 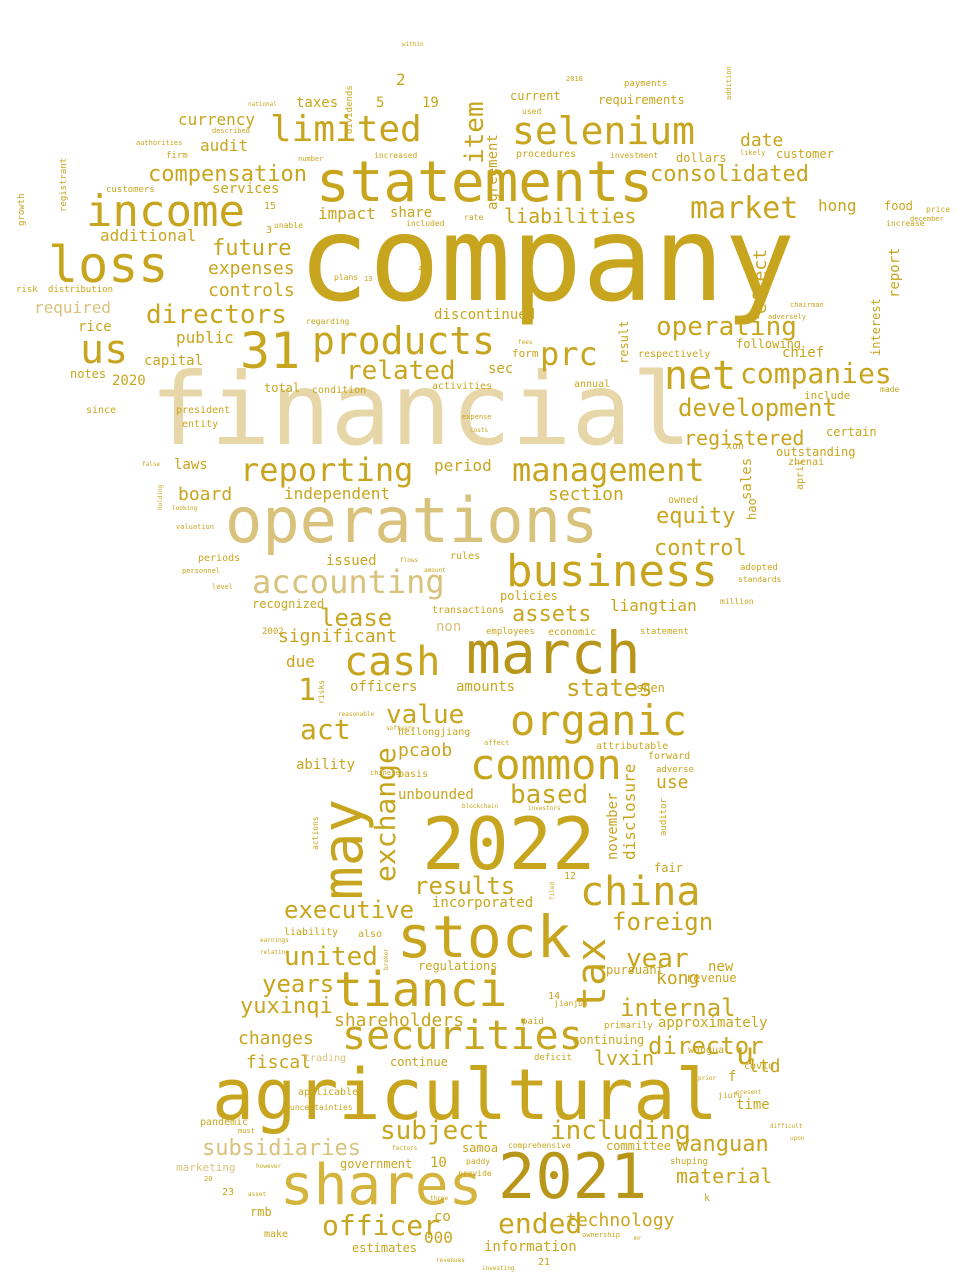 I want to click on word: 3, so click(x=269, y=230).